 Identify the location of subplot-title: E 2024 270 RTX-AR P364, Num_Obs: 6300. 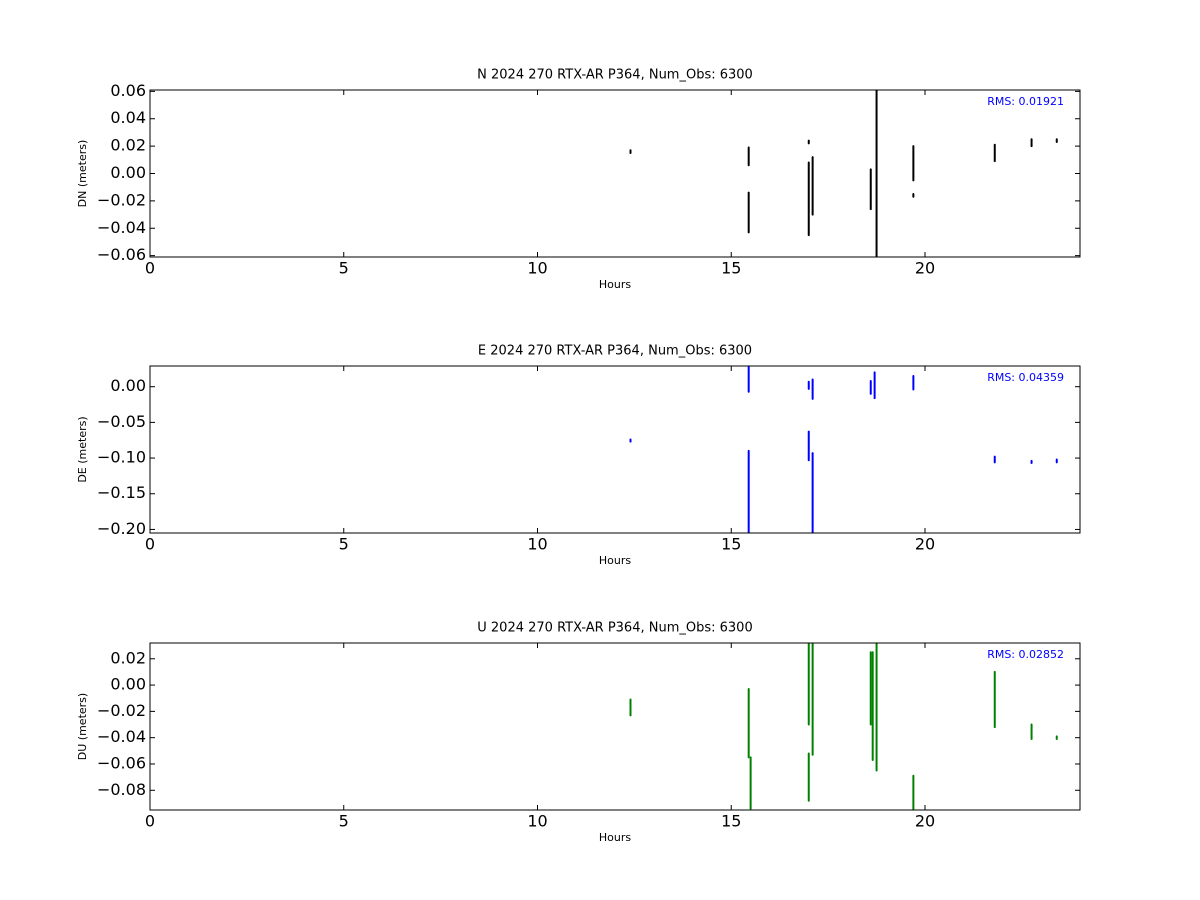
(615, 351).